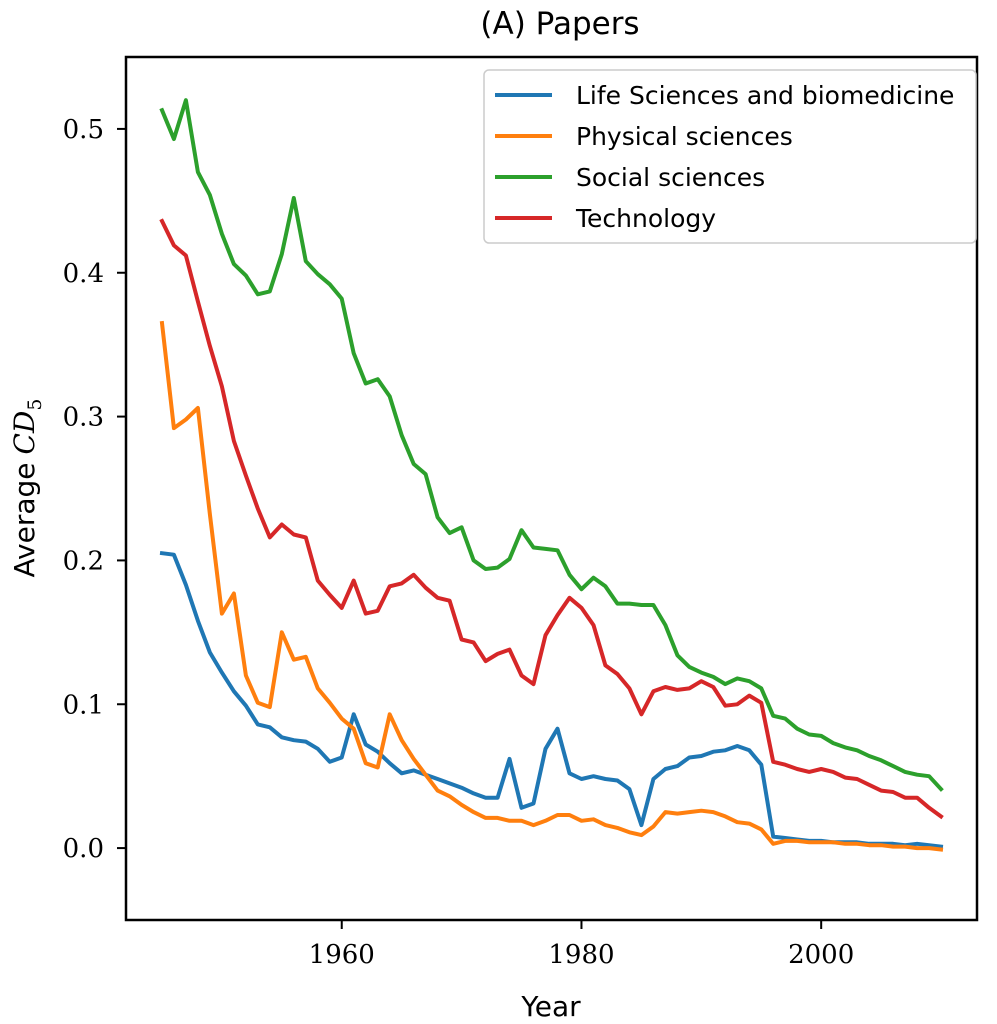 The height and width of the screenshot is (1024, 997). Describe the element at coordinates (670, 177) in the screenshot. I see `legend-label-3: Social sciences` at that location.